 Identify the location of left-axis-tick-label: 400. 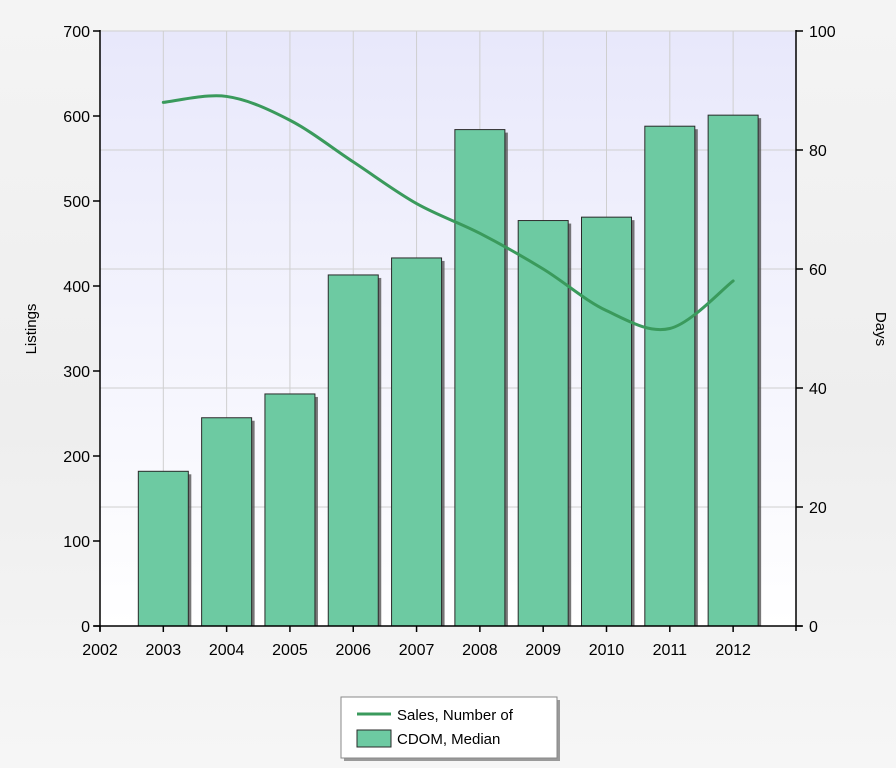
(76, 287).